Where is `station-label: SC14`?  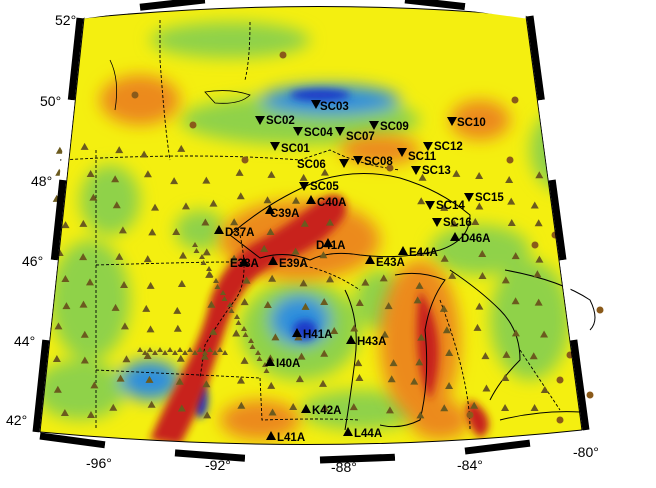 station-label: SC14 is located at coordinates (450, 206).